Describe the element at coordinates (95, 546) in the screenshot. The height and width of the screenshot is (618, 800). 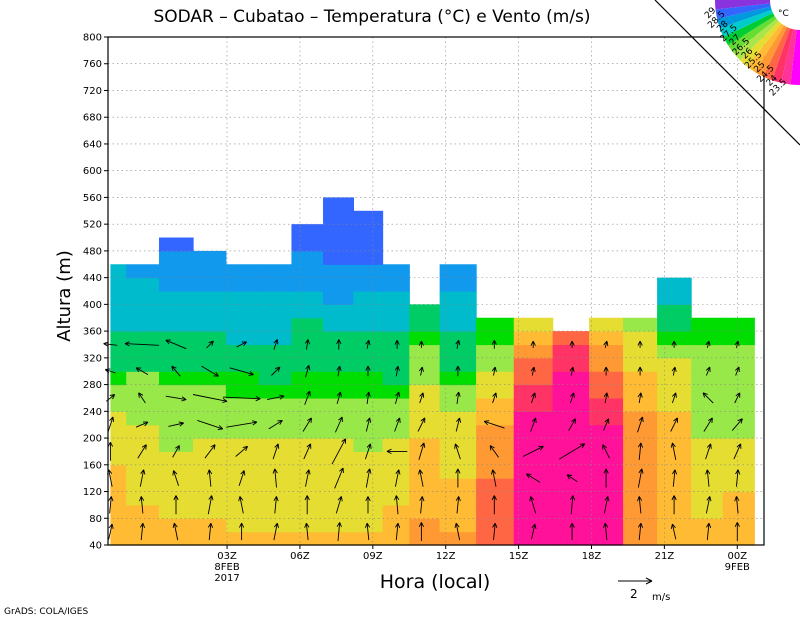
I see `y-tick-label: 40` at that location.